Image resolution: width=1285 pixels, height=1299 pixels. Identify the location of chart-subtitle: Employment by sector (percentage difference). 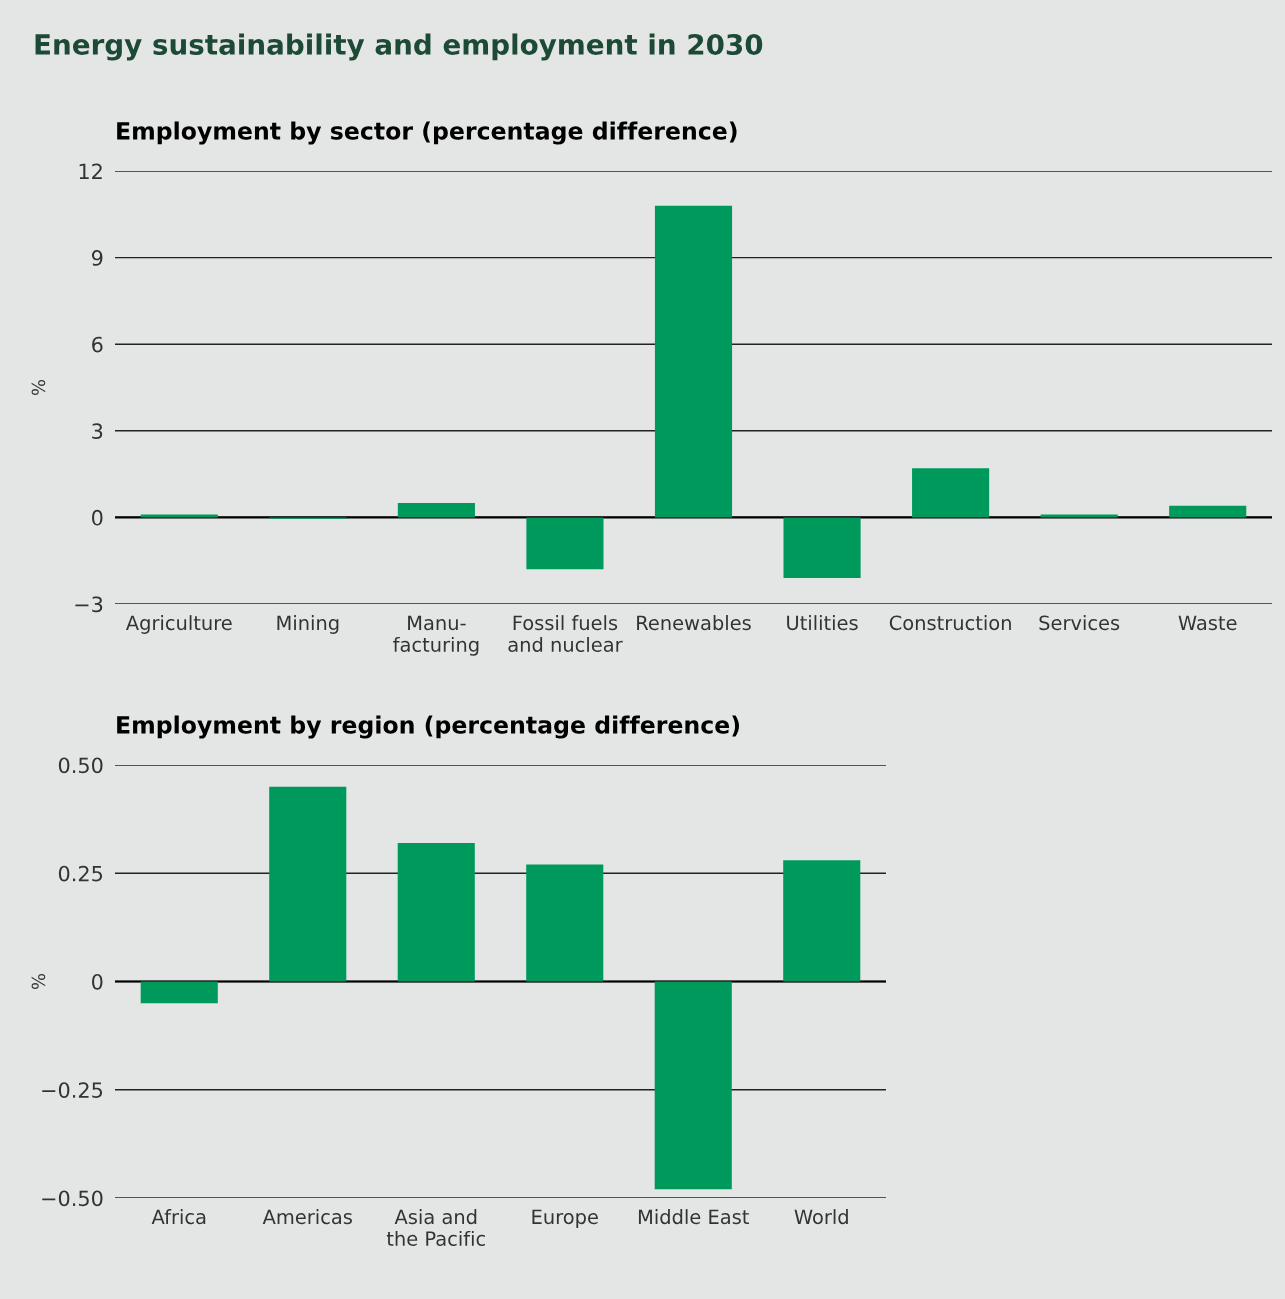
(427, 133).